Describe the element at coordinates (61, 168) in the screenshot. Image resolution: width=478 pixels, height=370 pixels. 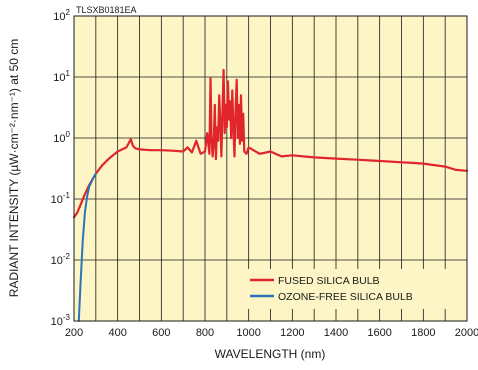
I see `y-tick-labels: 10² 10¹ 10⁰ 10⁻¹ 10⁻² 10⁻³` at that location.